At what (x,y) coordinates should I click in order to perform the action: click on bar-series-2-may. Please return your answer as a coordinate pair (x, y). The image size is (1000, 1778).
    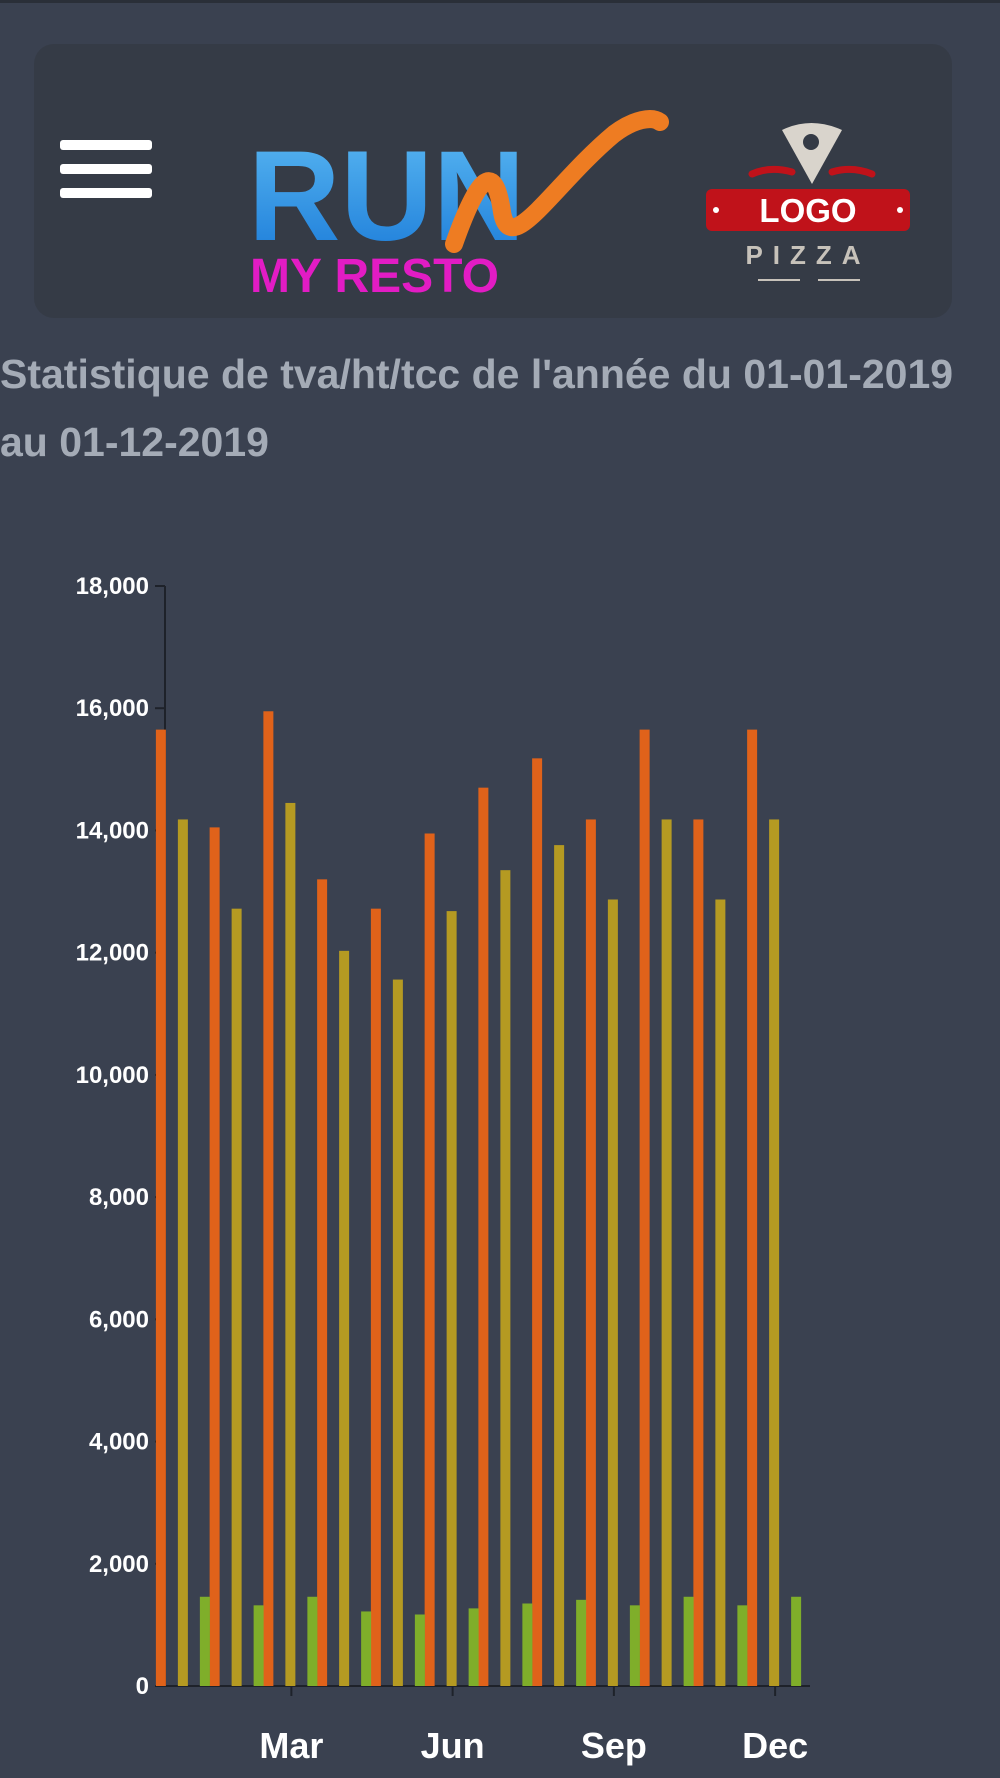
    Looking at the image, I should click on (397, 1332).